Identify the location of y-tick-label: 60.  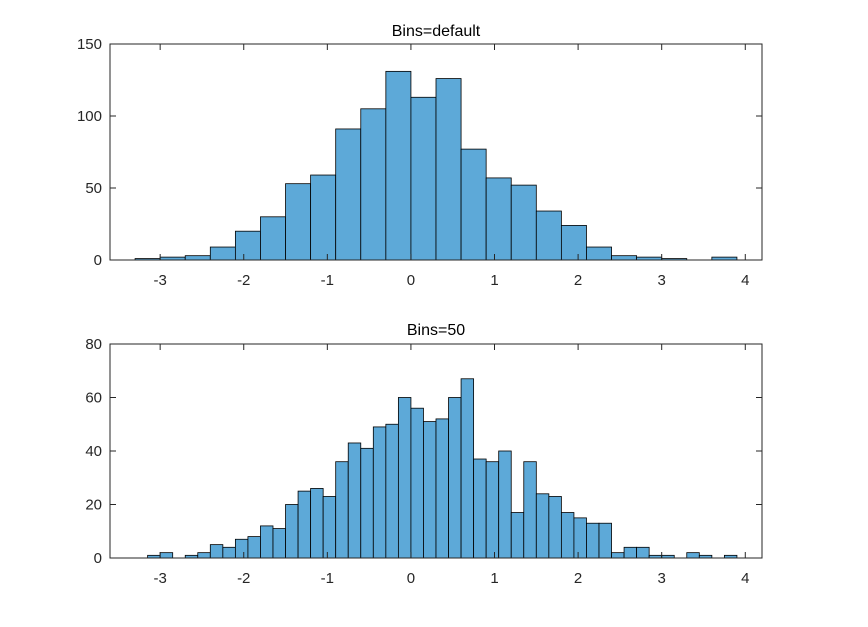
(93, 398).